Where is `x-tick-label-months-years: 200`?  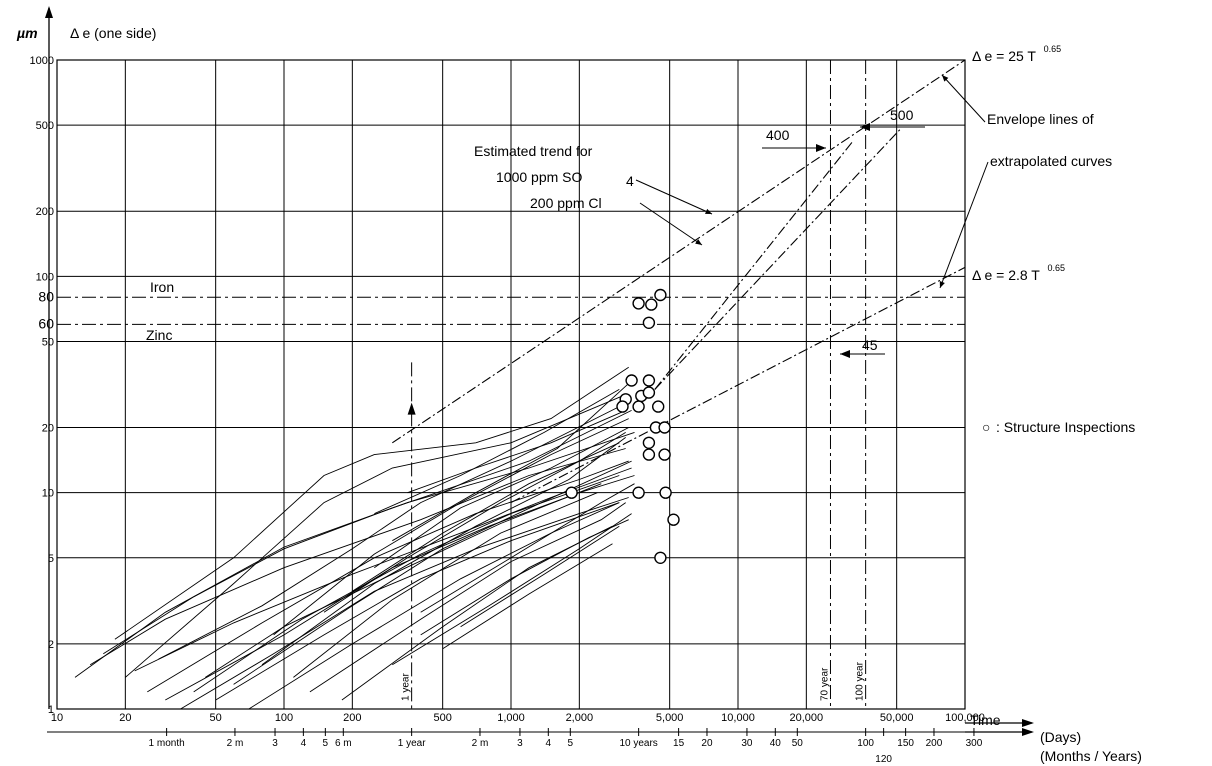
x-tick-label-months-years: 200 is located at coordinates (934, 743).